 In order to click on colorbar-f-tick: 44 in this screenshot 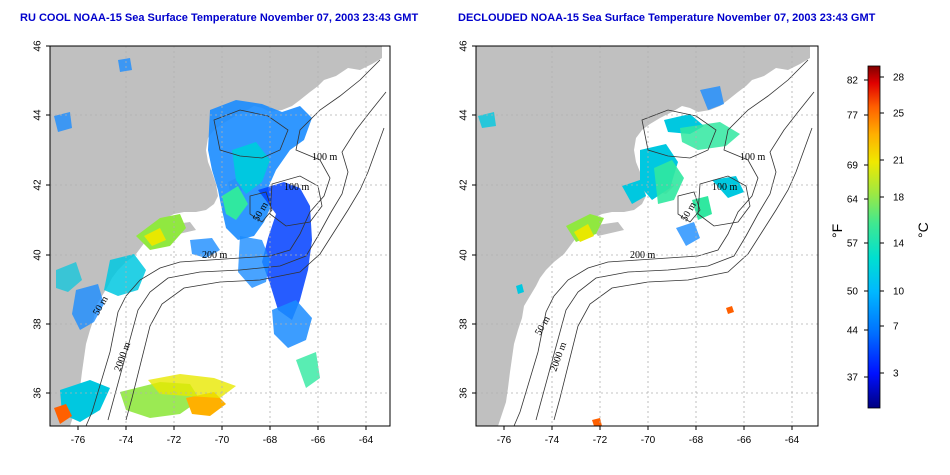, I will do `click(853, 331)`.